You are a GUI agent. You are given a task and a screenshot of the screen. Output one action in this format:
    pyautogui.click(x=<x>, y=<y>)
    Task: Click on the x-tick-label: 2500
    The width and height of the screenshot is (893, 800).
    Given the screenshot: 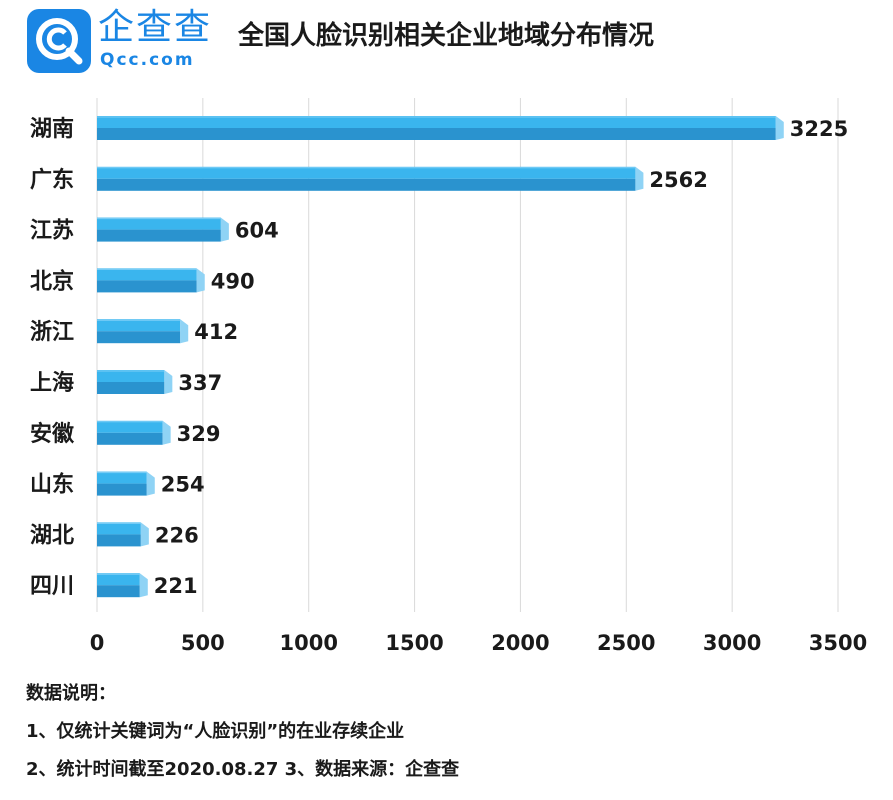 What is the action you would take?
    pyautogui.click(x=626, y=643)
    